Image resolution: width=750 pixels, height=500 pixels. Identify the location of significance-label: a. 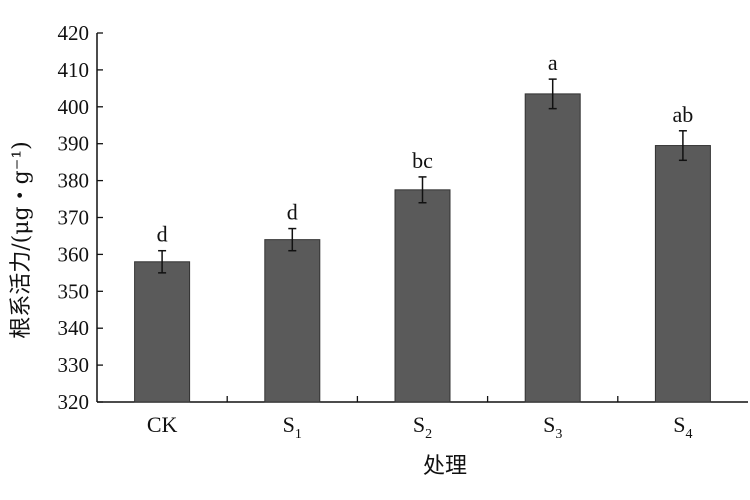
(553, 62).